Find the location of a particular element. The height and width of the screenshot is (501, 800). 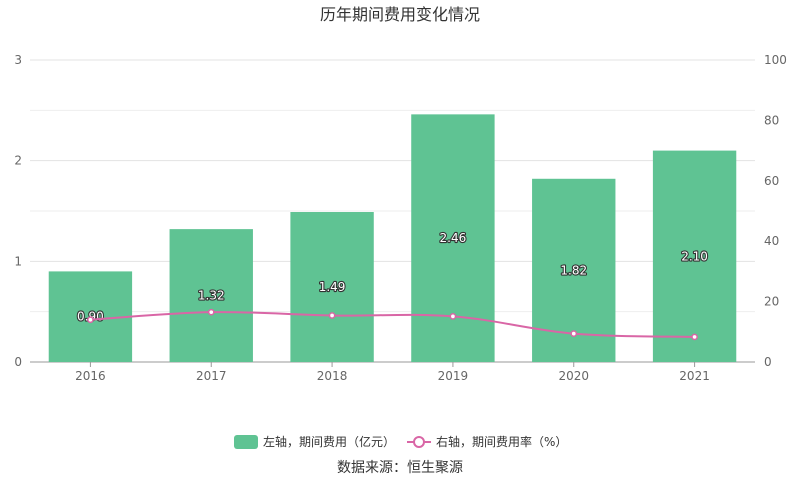

bar-data-label: 1.32 is located at coordinates (211, 296).